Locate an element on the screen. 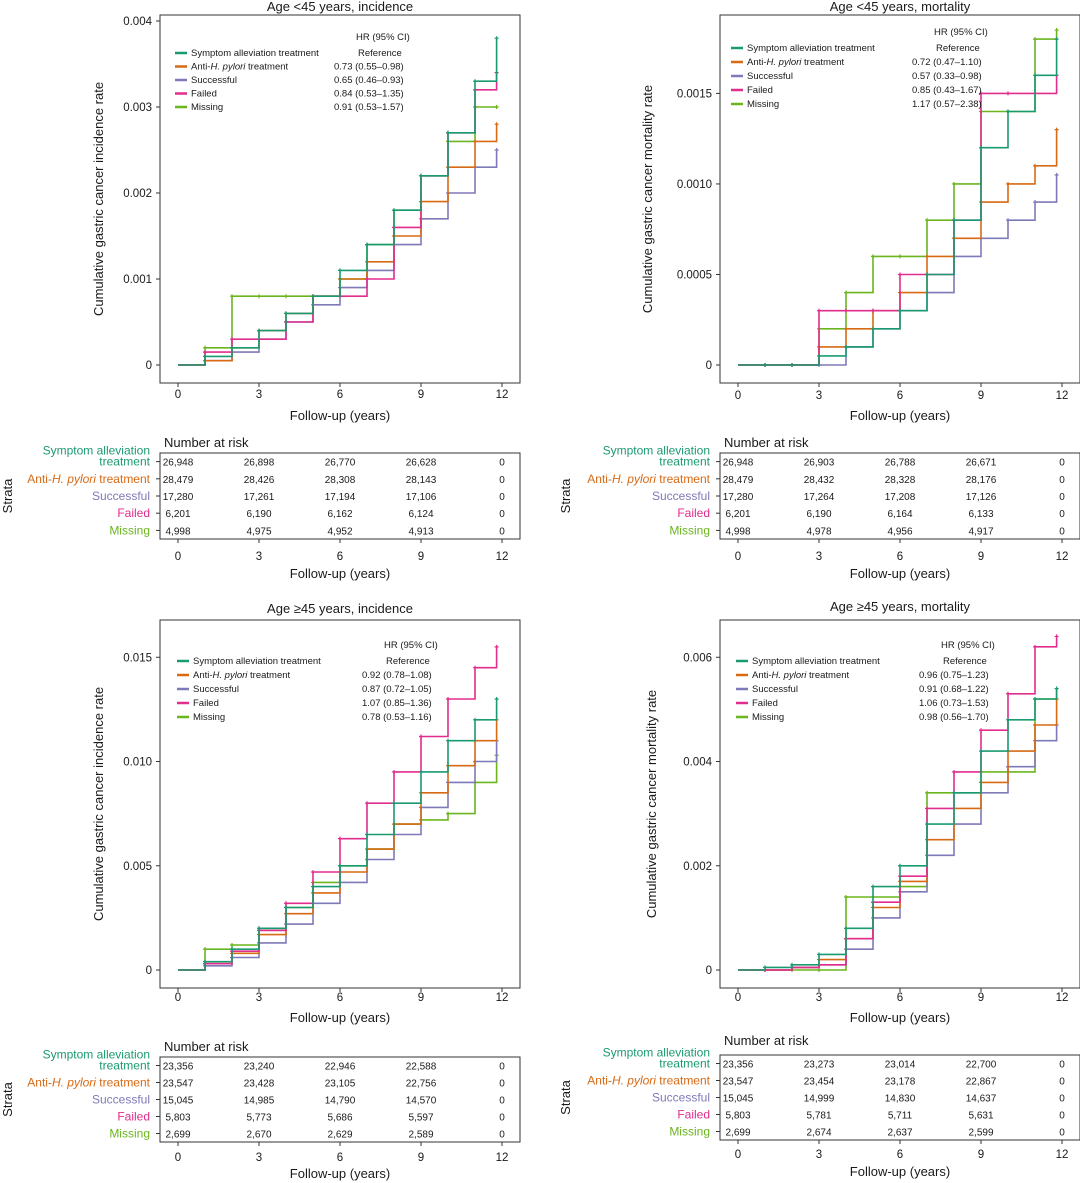  risk-cell: 22,946 is located at coordinates (340, 1067).